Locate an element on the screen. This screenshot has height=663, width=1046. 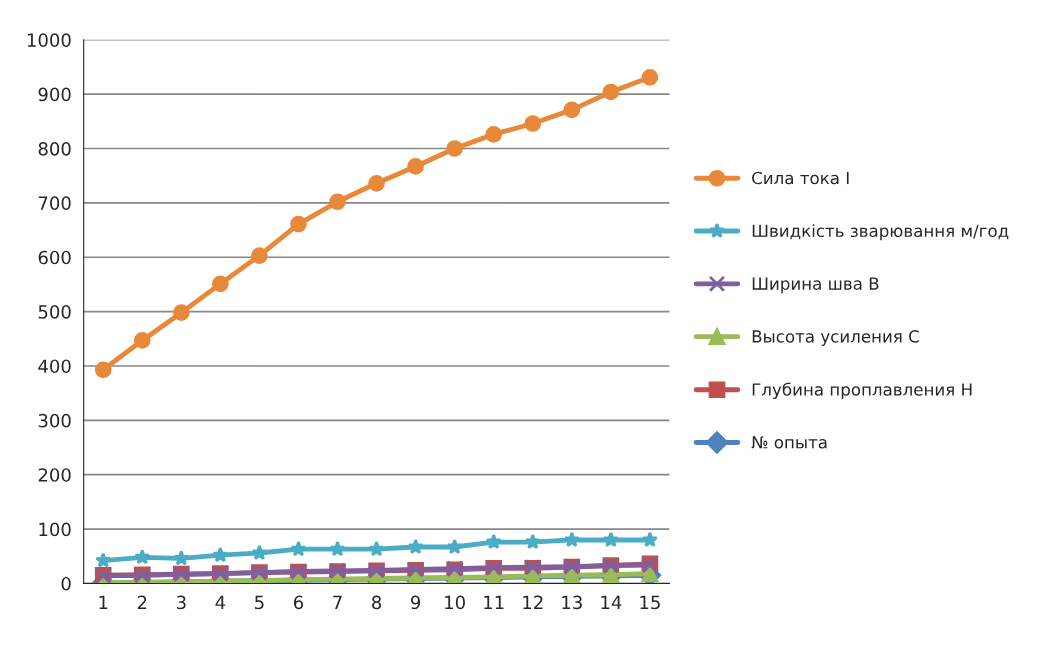
x-tick-label: 3 is located at coordinates (181, 602).